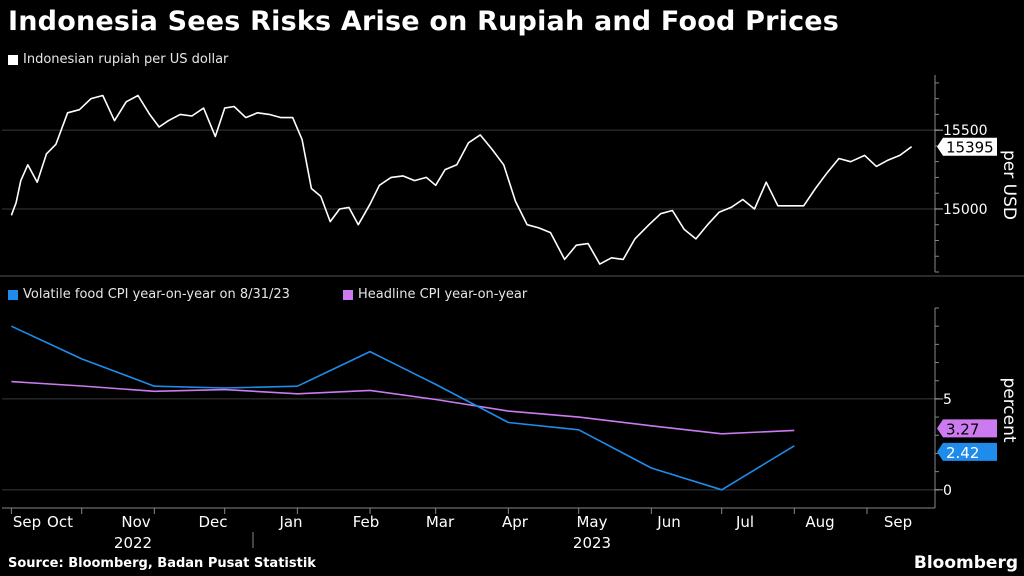 The height and width of the screenshot is (576, 1024). What do you see at coordinates (962, 453) in the screenshot?
I see `food-last-value: 2.42` at bounding box center [962, 453].